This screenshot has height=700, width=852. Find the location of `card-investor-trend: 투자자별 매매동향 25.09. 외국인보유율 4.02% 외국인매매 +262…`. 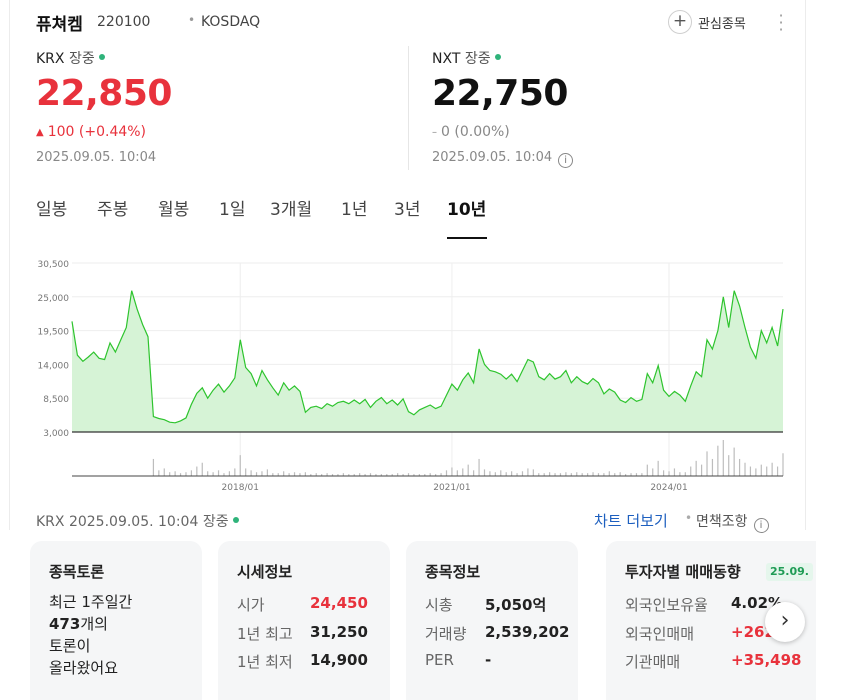

card-investor-trend: 투자자별 매매동향 25.09. 외국인보유율 4.02% 외국인매매 +262… is located at coordinates (711, 620).